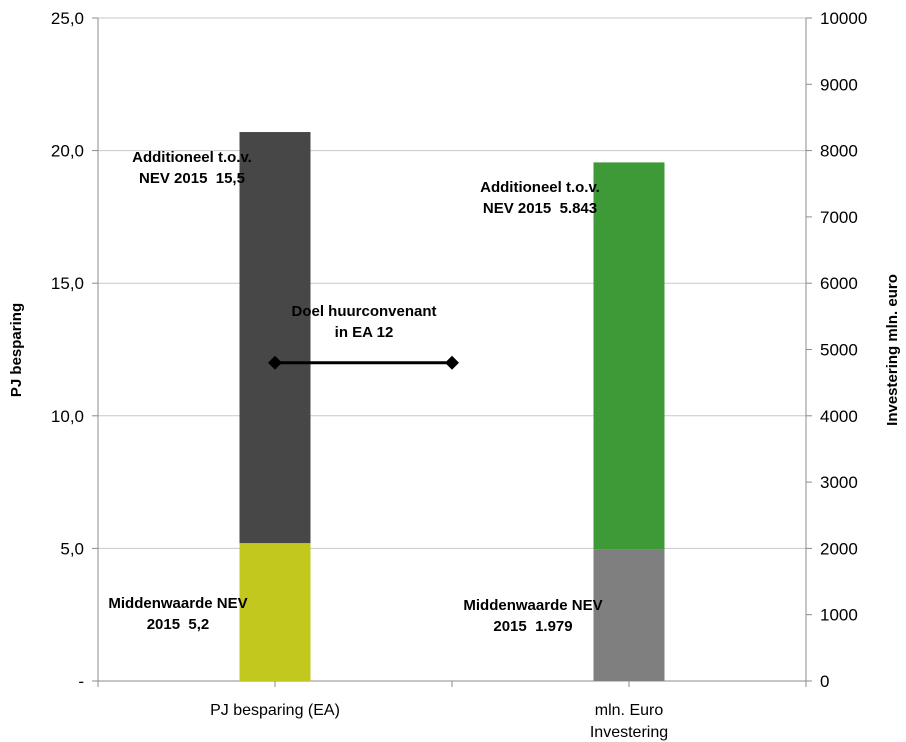 Image resolution: width=906 pixels, height=742 pixels. What do you see at coordinates (824, 681) in the screenshot?
I see `right-tick-label: 0` at bounding box center [824, 681].